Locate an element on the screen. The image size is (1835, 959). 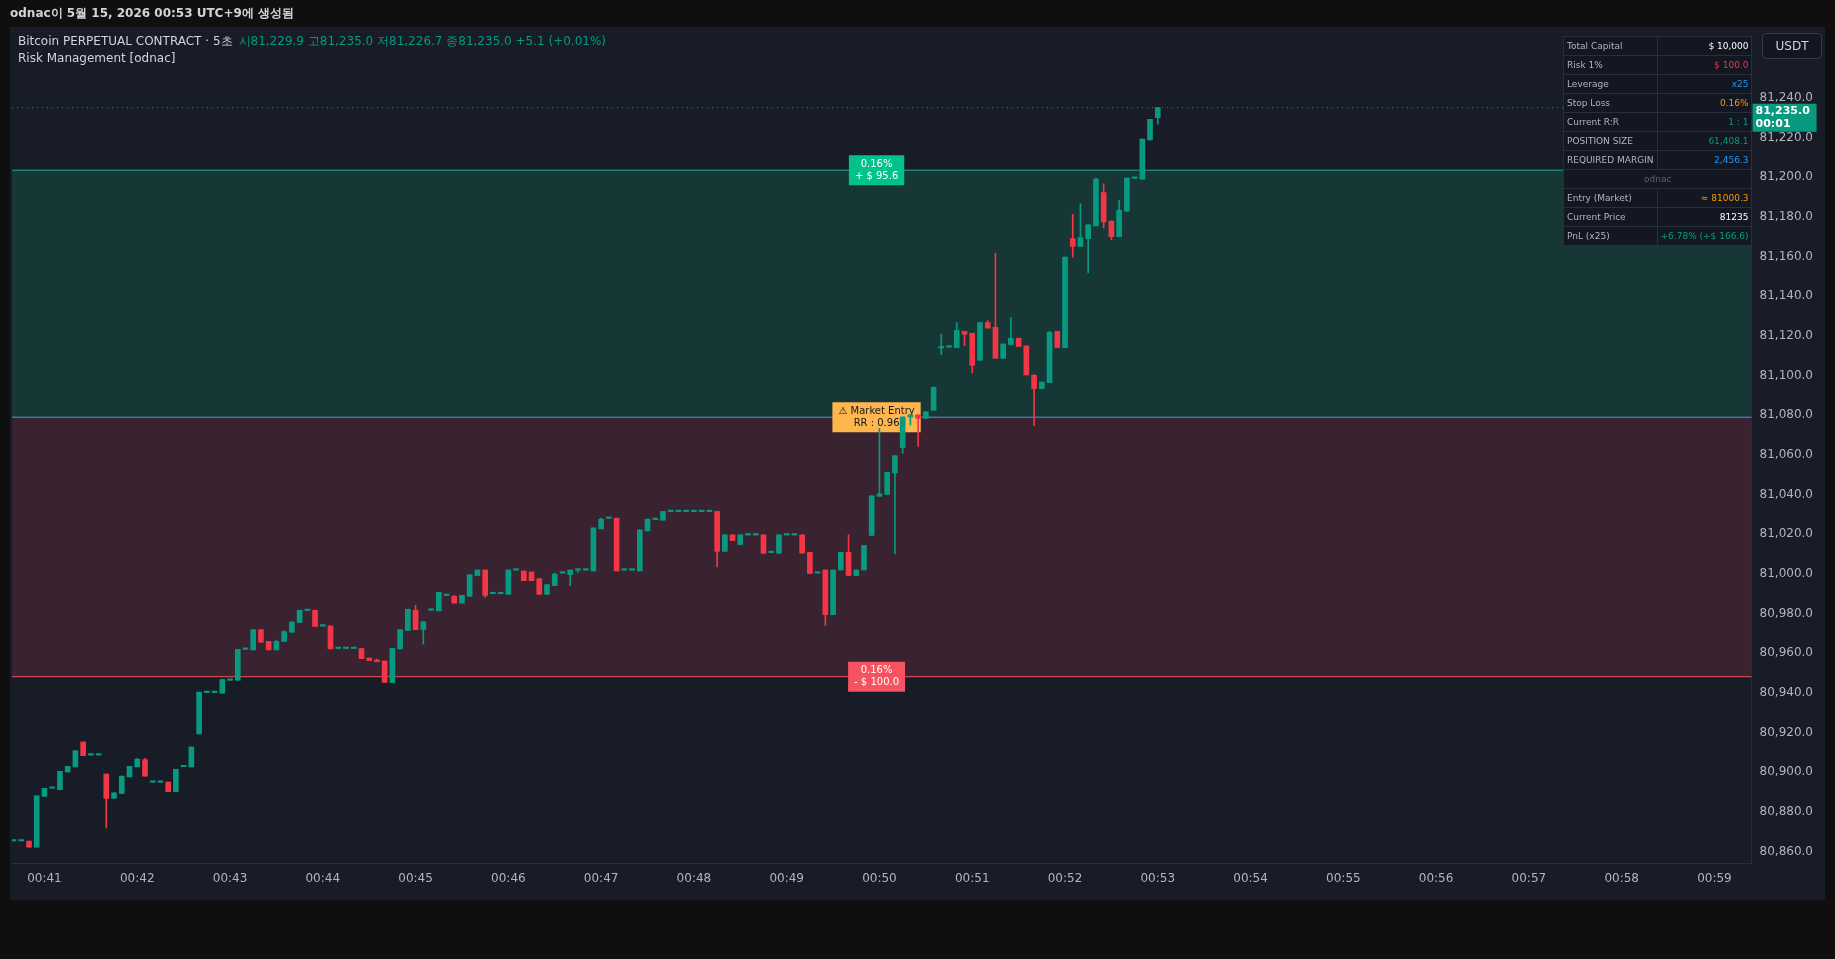
annotation: Current R:R is located at coordinates (1610, 122).